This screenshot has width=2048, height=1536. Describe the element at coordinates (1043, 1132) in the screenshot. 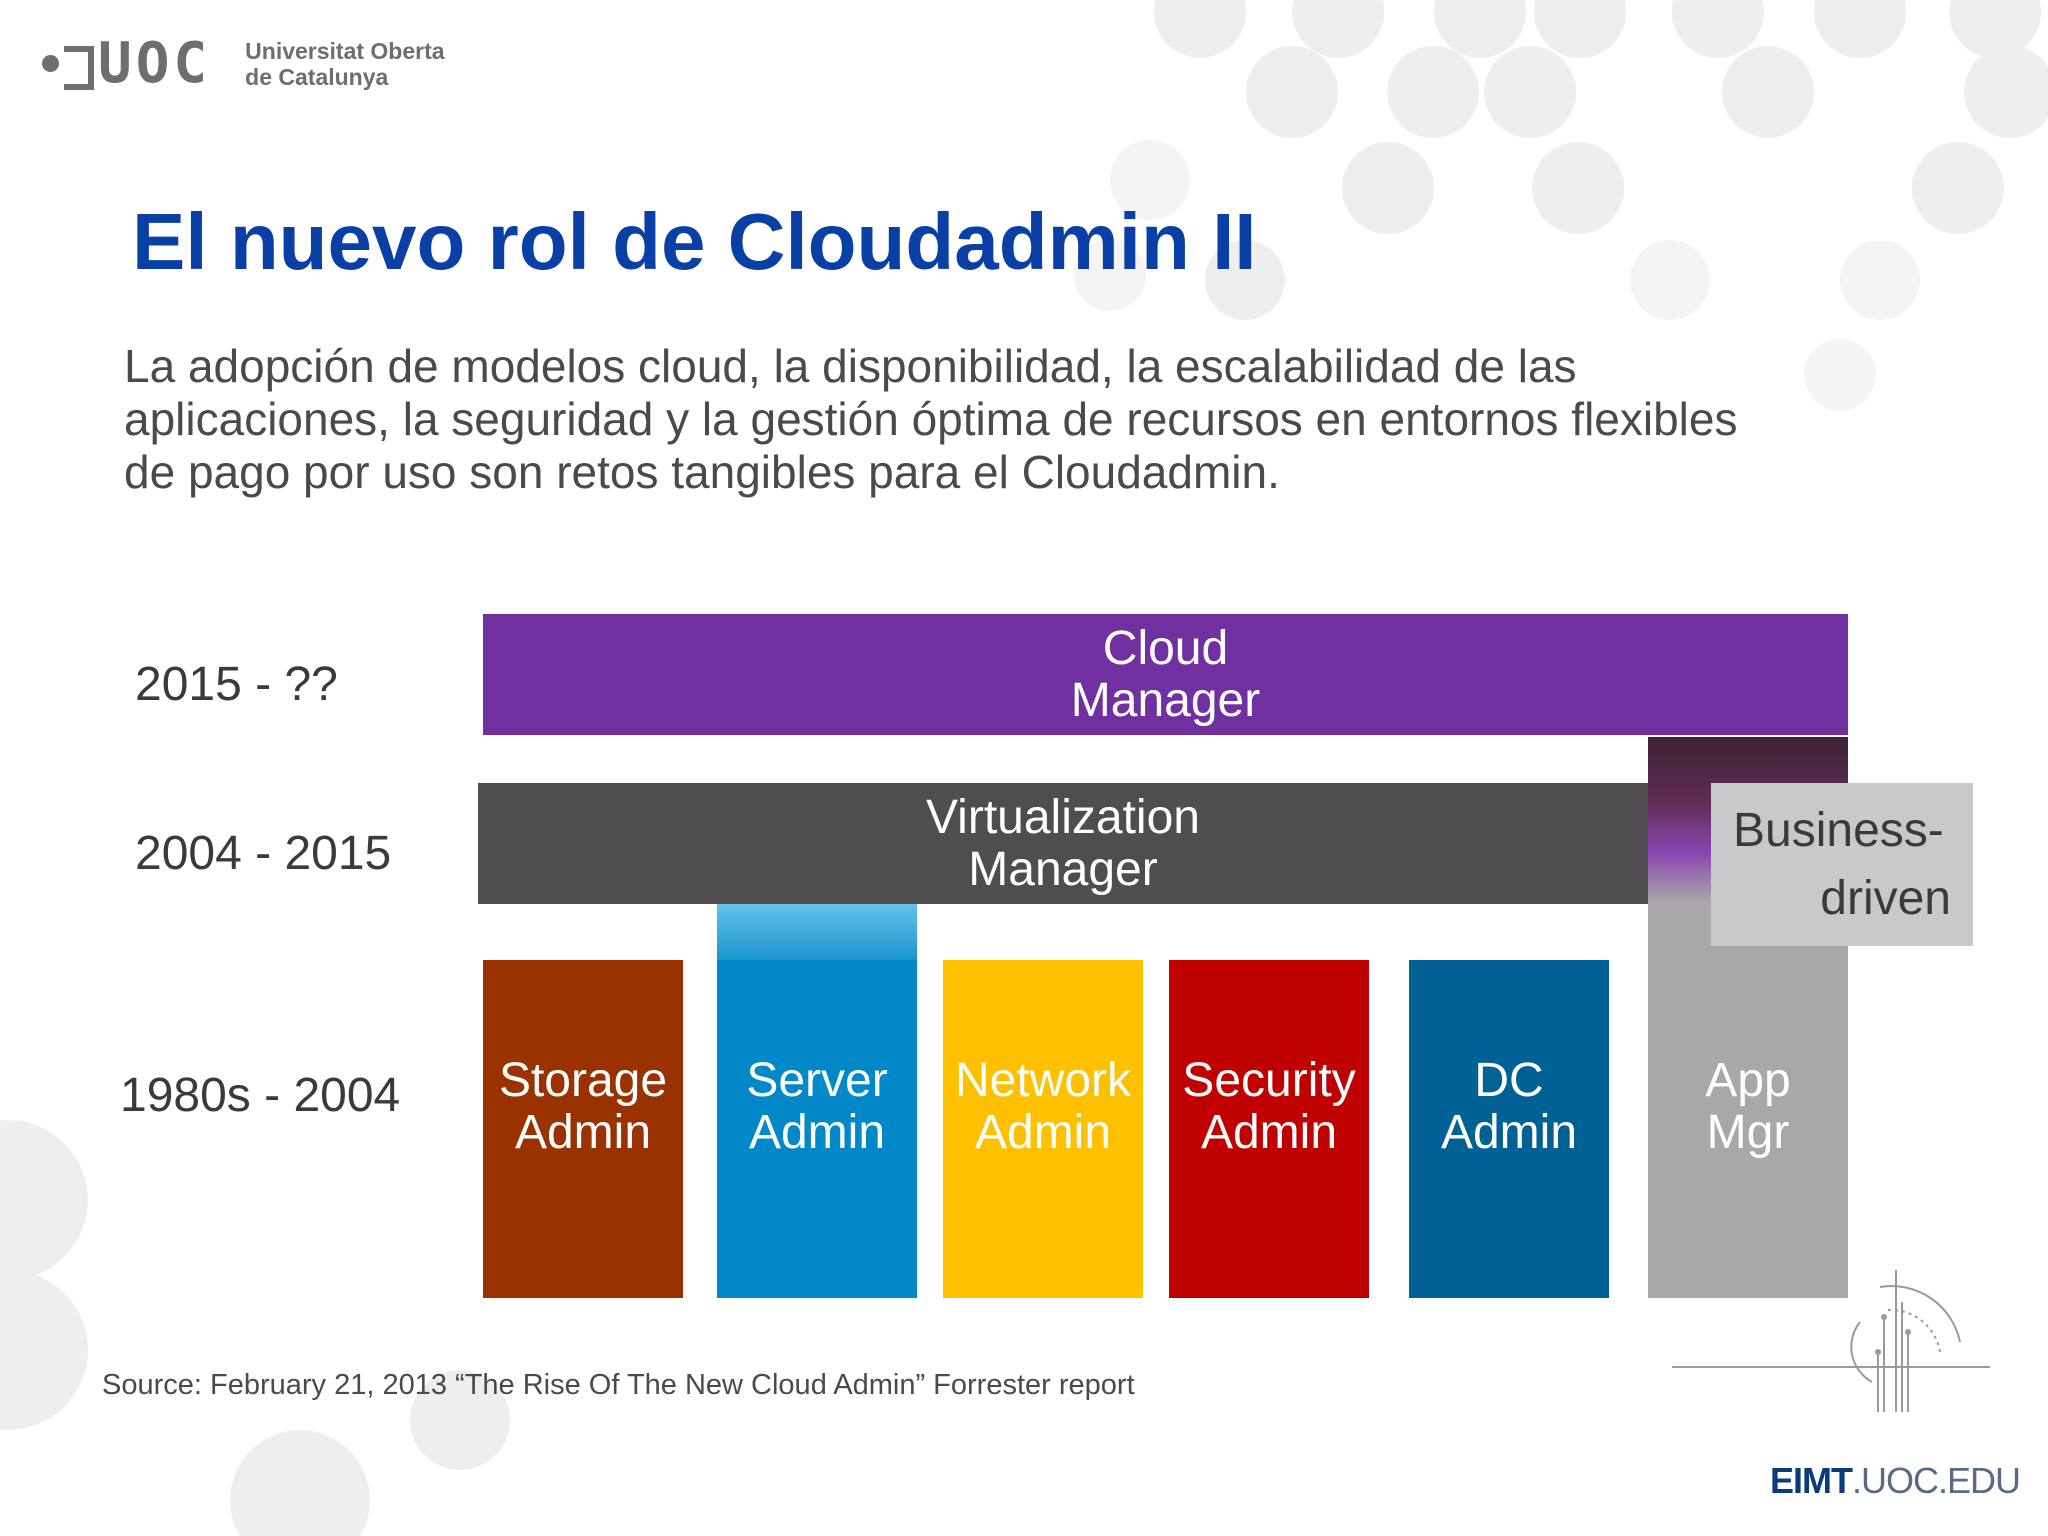

I see `network-admin-label-line2: Admin` at that location.